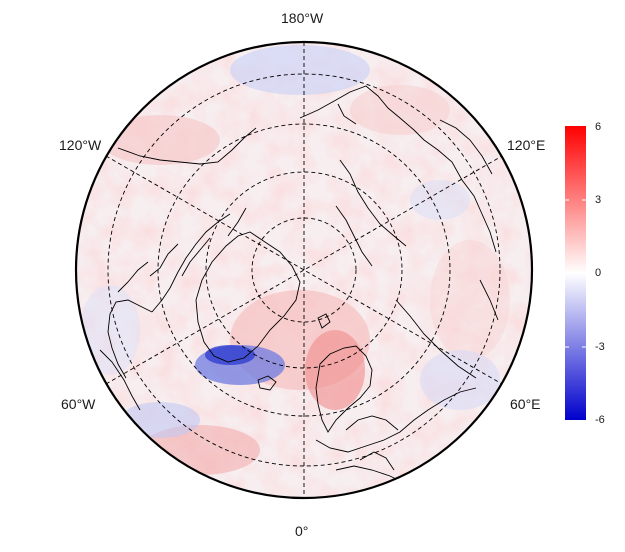 The width and height of the screenshot is (625, 552). Describe the element at coordinates (80, 145) in the screenshot. I see `lon-label-upper-left: 120°W` at that location.